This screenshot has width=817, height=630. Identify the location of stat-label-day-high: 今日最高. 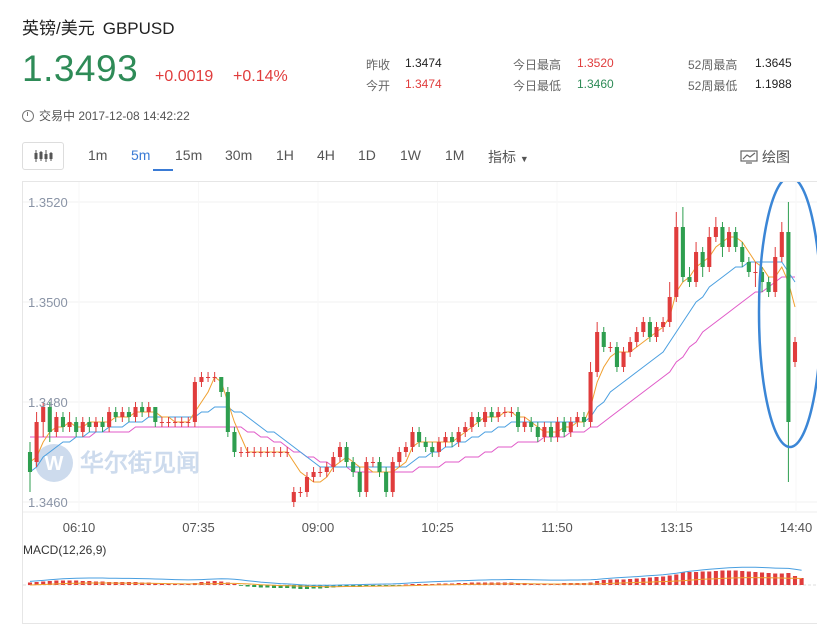
(537, 65).